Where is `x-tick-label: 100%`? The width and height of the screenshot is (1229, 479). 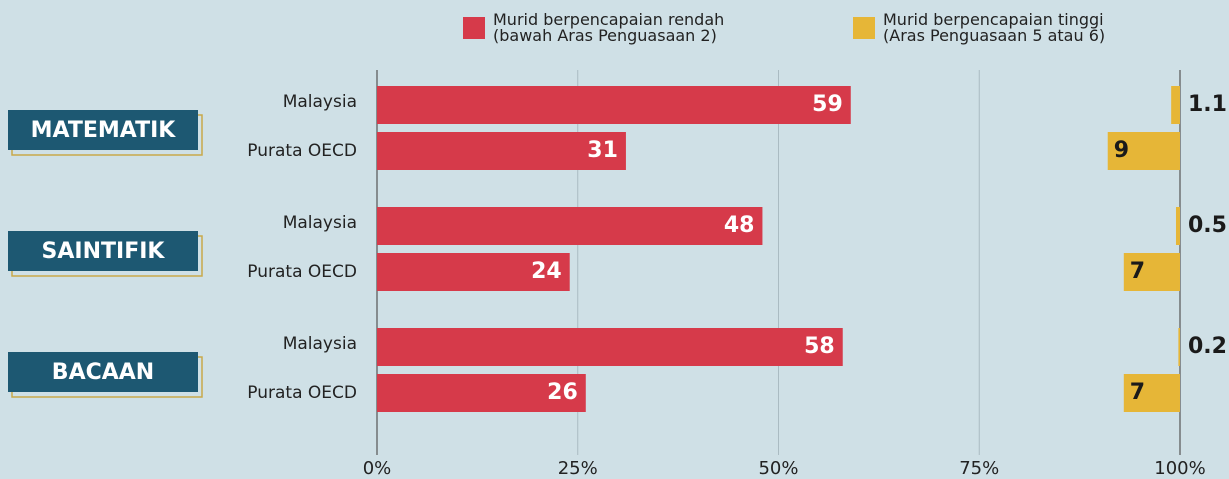 x-tick-label: 100% is located at coordinates (1179, 468).